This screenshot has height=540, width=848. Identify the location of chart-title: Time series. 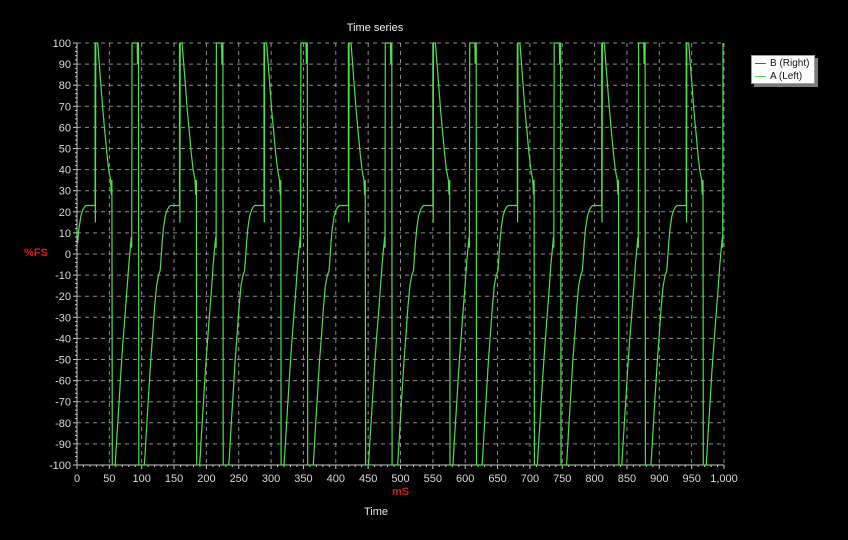
(375, 28).